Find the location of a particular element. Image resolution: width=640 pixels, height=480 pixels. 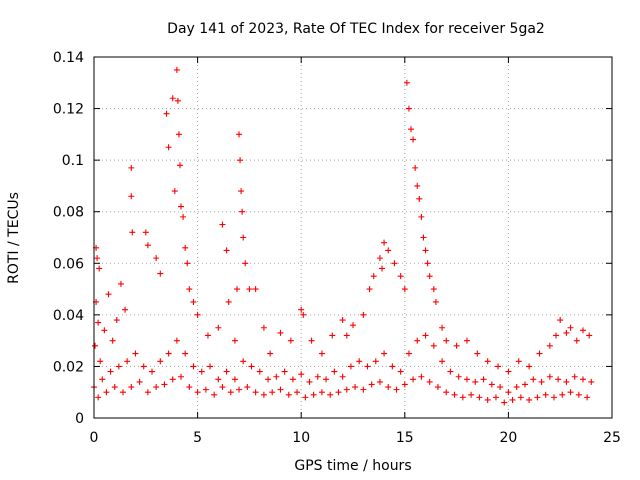

y-tick-label: 0 is located at coordinates (79, 419).